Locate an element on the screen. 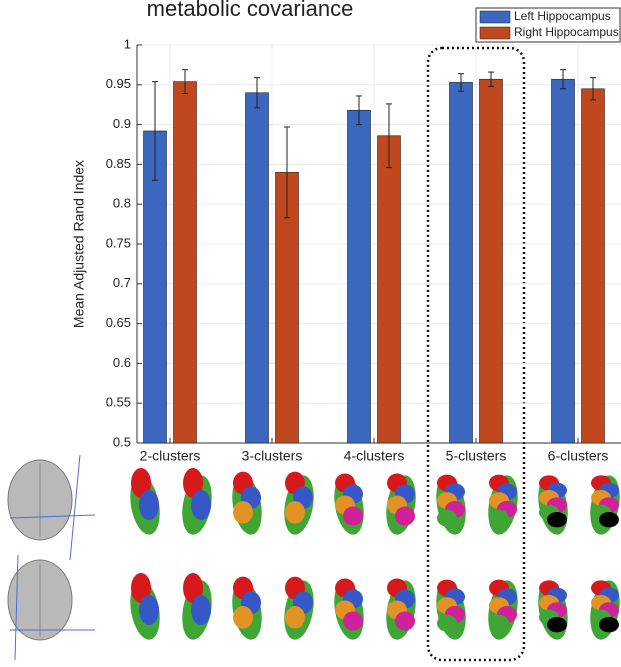 The image size is (621, 667). y-axis-label: Mean Adjusted Rand Index is located at coordinates (79, 244).